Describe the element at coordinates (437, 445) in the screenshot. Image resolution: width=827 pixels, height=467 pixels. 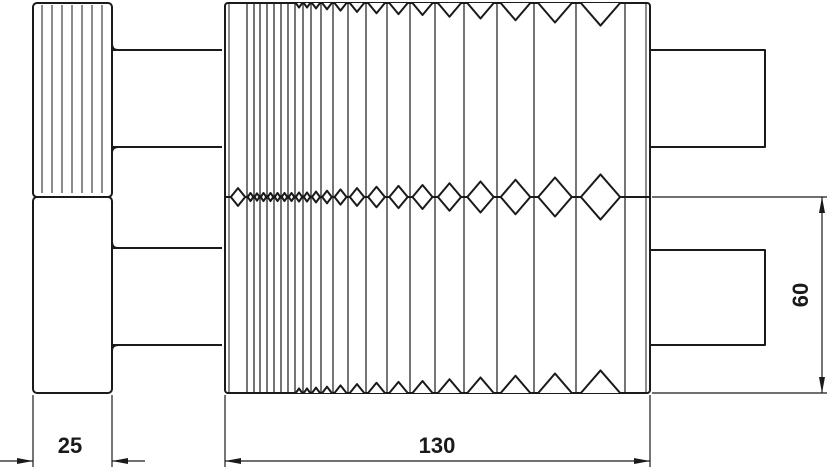
I see `dimension-label-130: 130` at that location.